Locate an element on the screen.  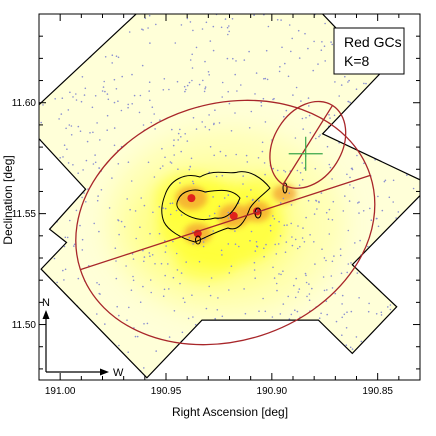
contour-outer is located at coordinates (216, 207).